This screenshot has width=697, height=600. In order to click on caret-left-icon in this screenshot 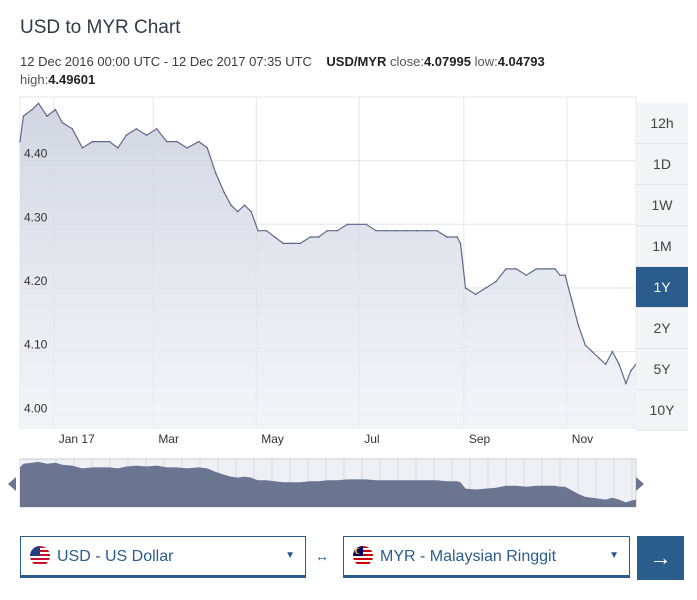, I will do `click(12, 484)`.